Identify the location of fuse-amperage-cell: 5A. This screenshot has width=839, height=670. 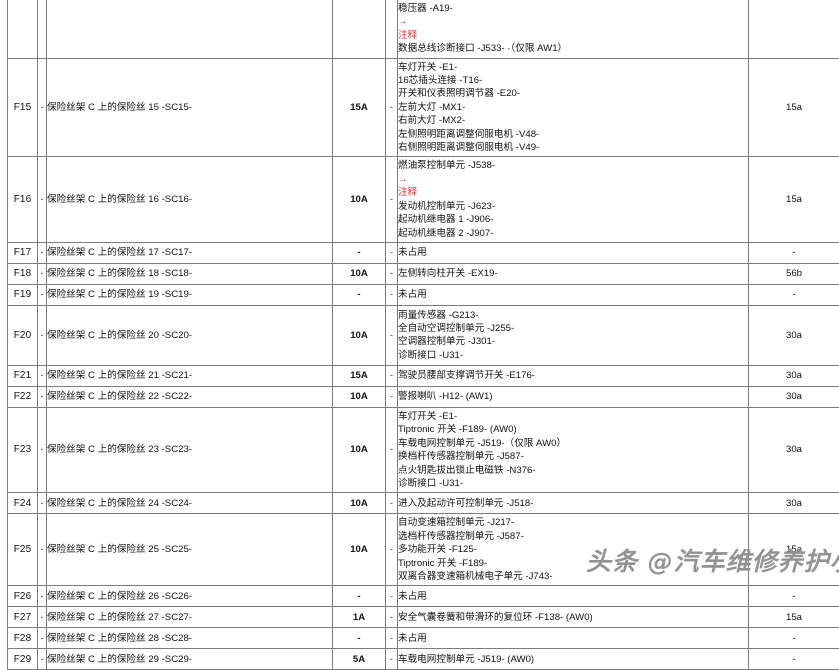
(359, 659).